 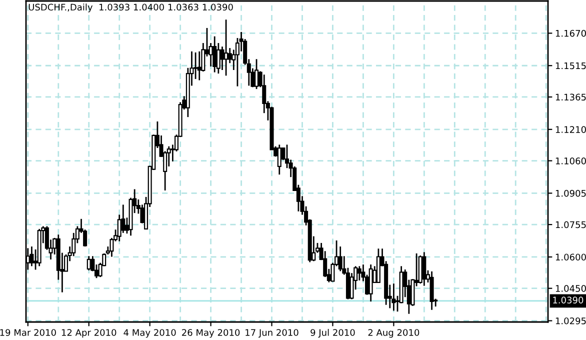 I want to click on x-tick-label: 26 May 2010, so click(x=211, y=333).